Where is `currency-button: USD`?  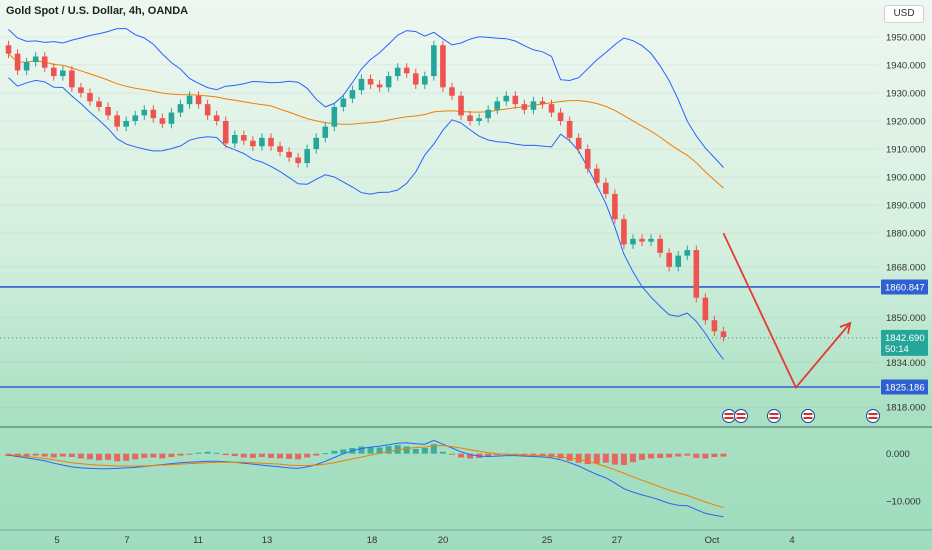
currency-button: USD is located at coordinates (904, 14).